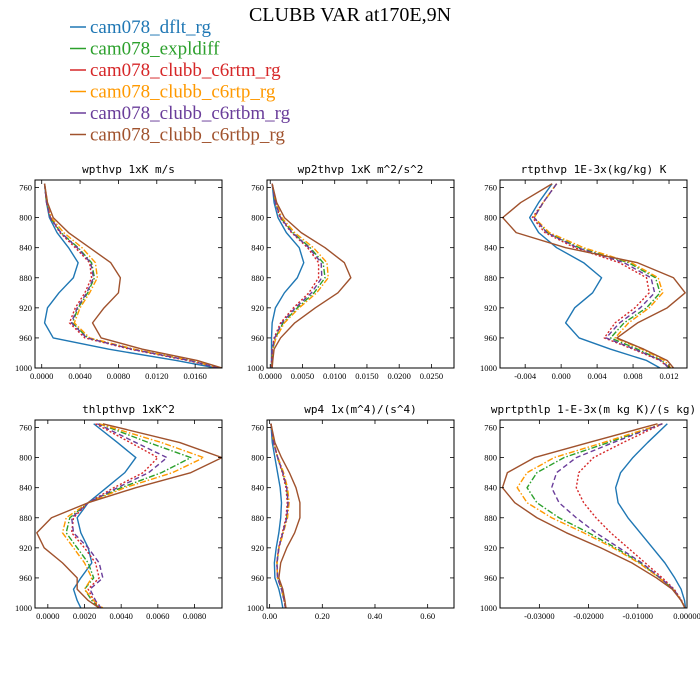 This screenshot has height=700, width=700. I want to click on x-tick-label: -0.004, so click(525, 376).